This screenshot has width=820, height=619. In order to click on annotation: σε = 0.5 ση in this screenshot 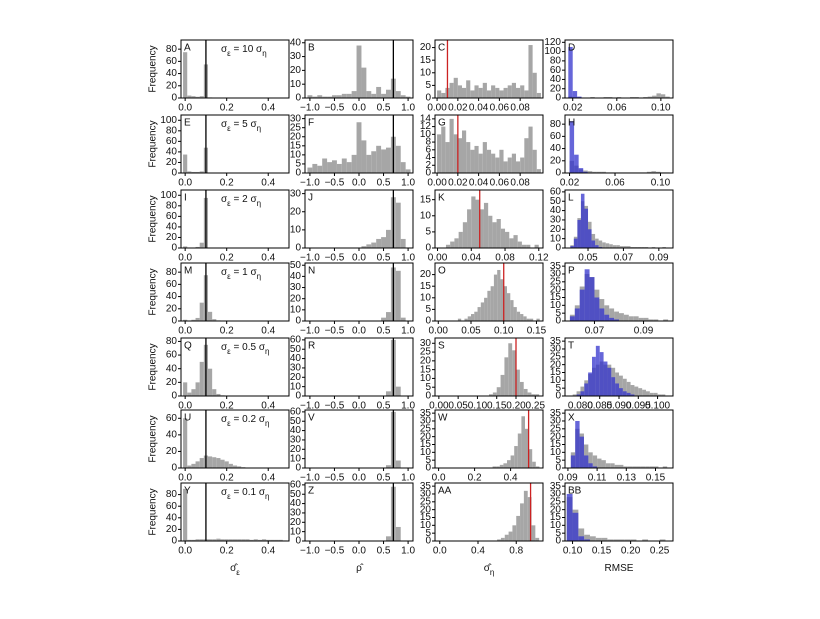, I will do `click(245, 349)`.